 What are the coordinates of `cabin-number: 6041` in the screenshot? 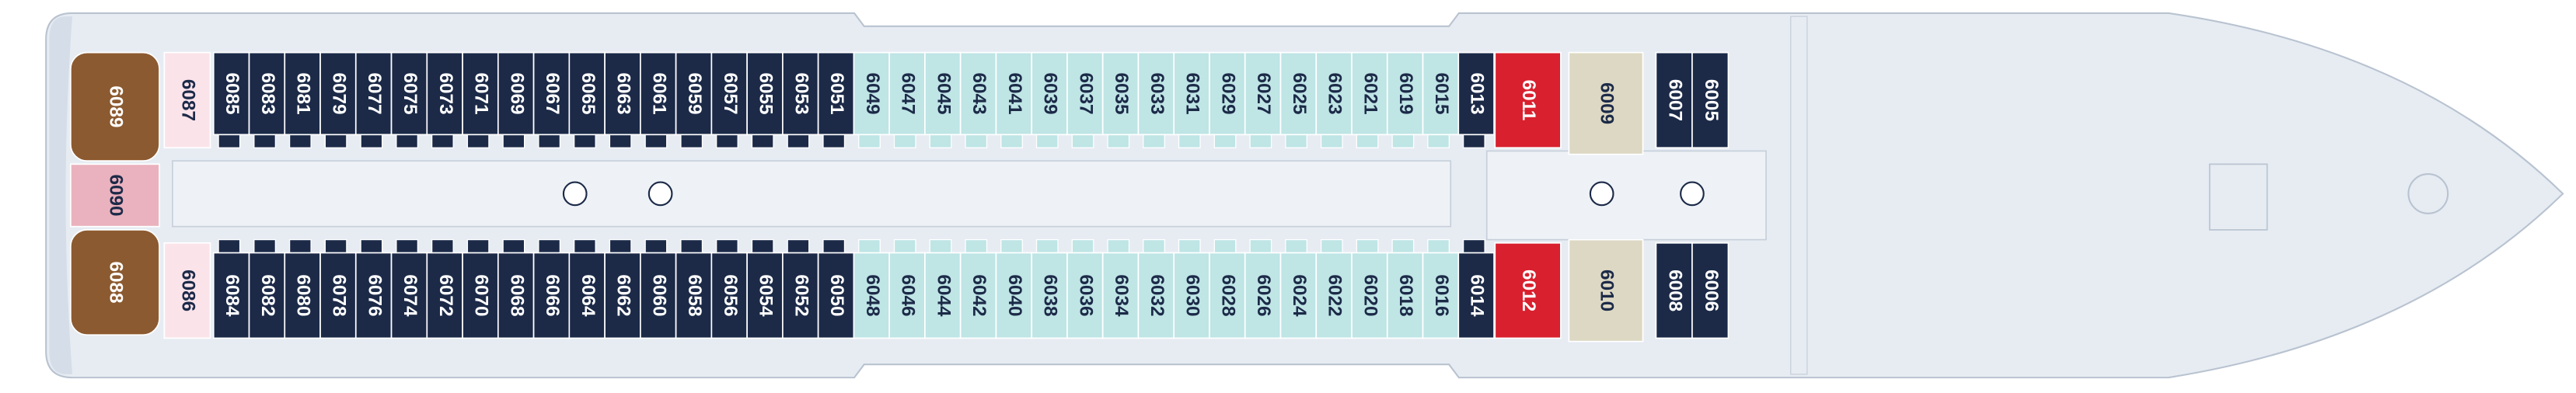 It's located at (1015, 93).